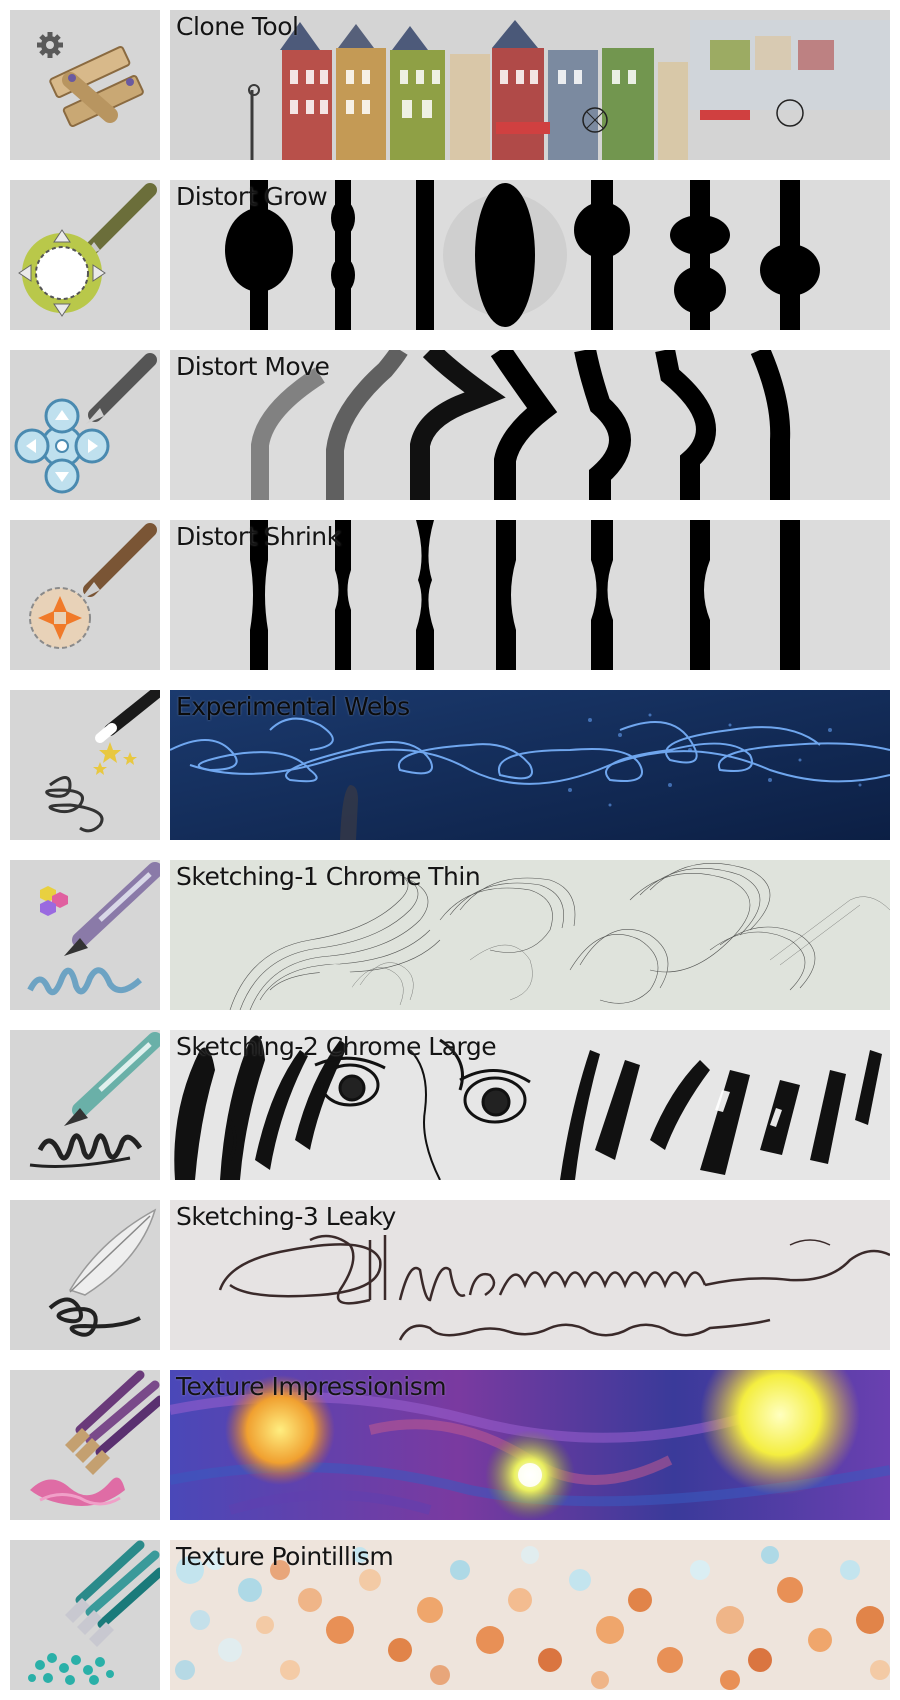  I want to click on distort-move-preview-art, so click(530, 425).